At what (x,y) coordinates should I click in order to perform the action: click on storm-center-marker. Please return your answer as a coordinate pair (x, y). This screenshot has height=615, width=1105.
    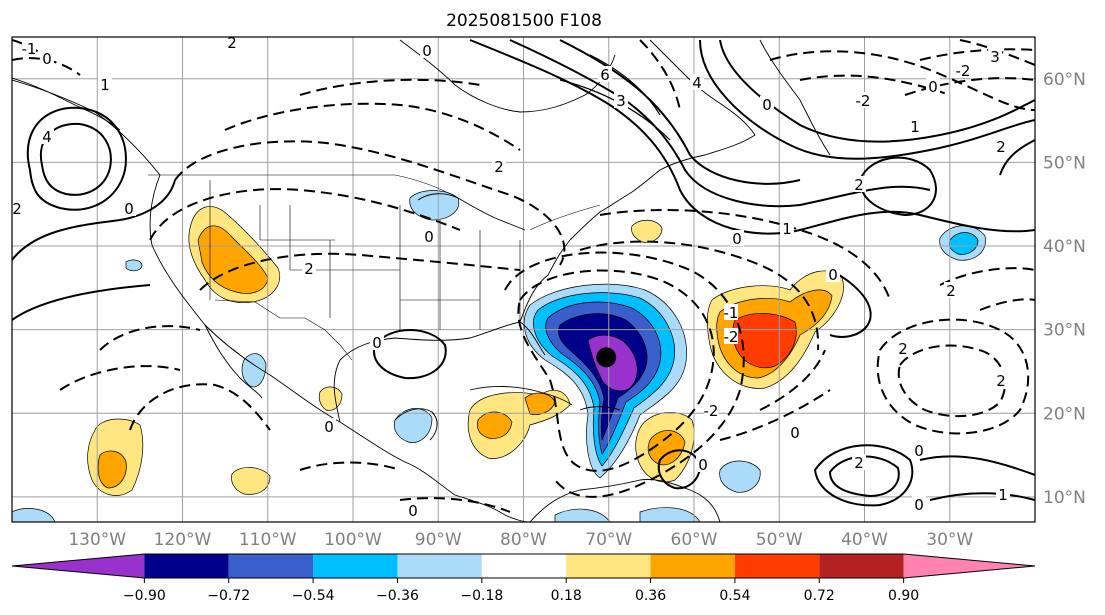
    Looking at the image, I should click on (606, 357).